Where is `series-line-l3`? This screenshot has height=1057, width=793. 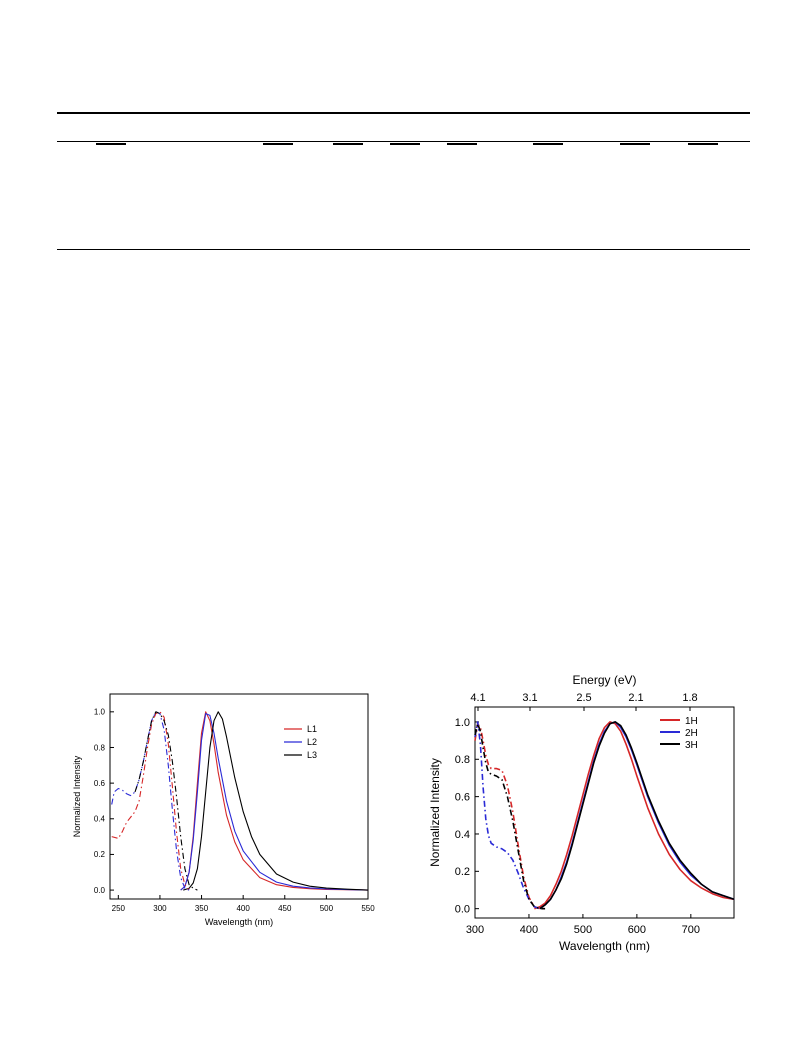
series-line-l3 is located at coordinates (276, 801).